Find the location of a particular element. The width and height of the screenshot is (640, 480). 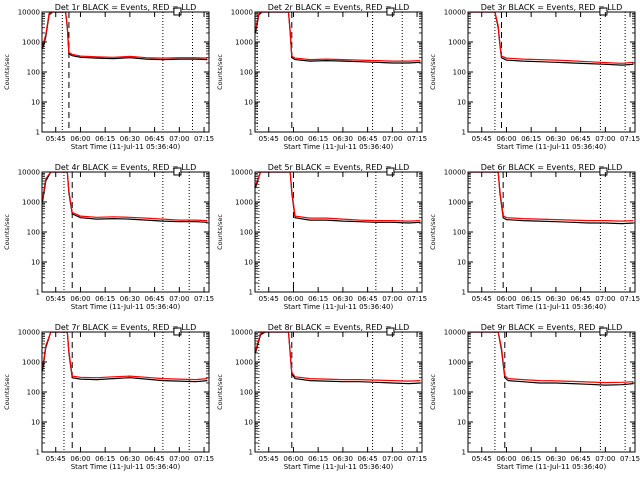

chart-title: Det 7r BLACK = Events, RED = LLD is located at coordinates (126, 327).